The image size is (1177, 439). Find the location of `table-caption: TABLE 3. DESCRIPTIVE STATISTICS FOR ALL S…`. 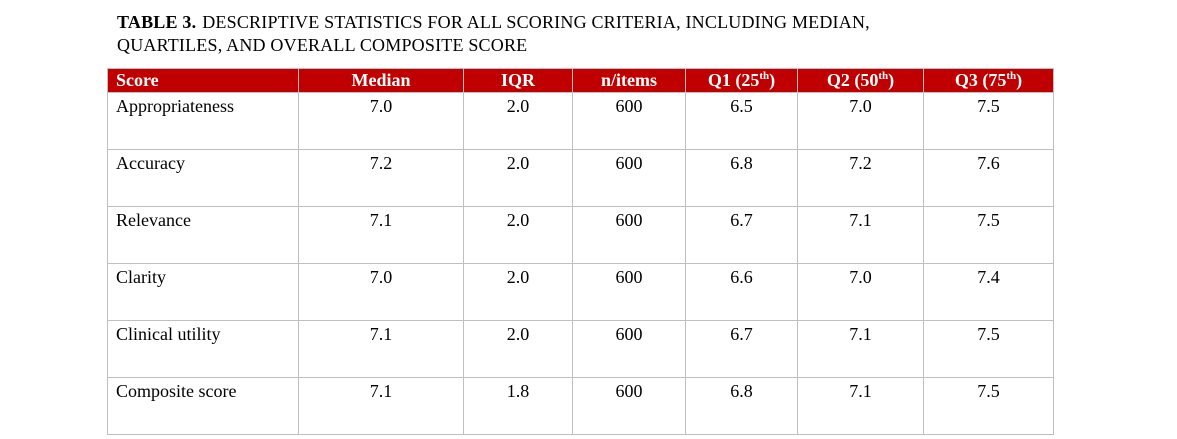

table-caption: TABLE 3. DESCRIPTIVE STATISTICS FOR ALL S… is located at coordinates (493, 34).